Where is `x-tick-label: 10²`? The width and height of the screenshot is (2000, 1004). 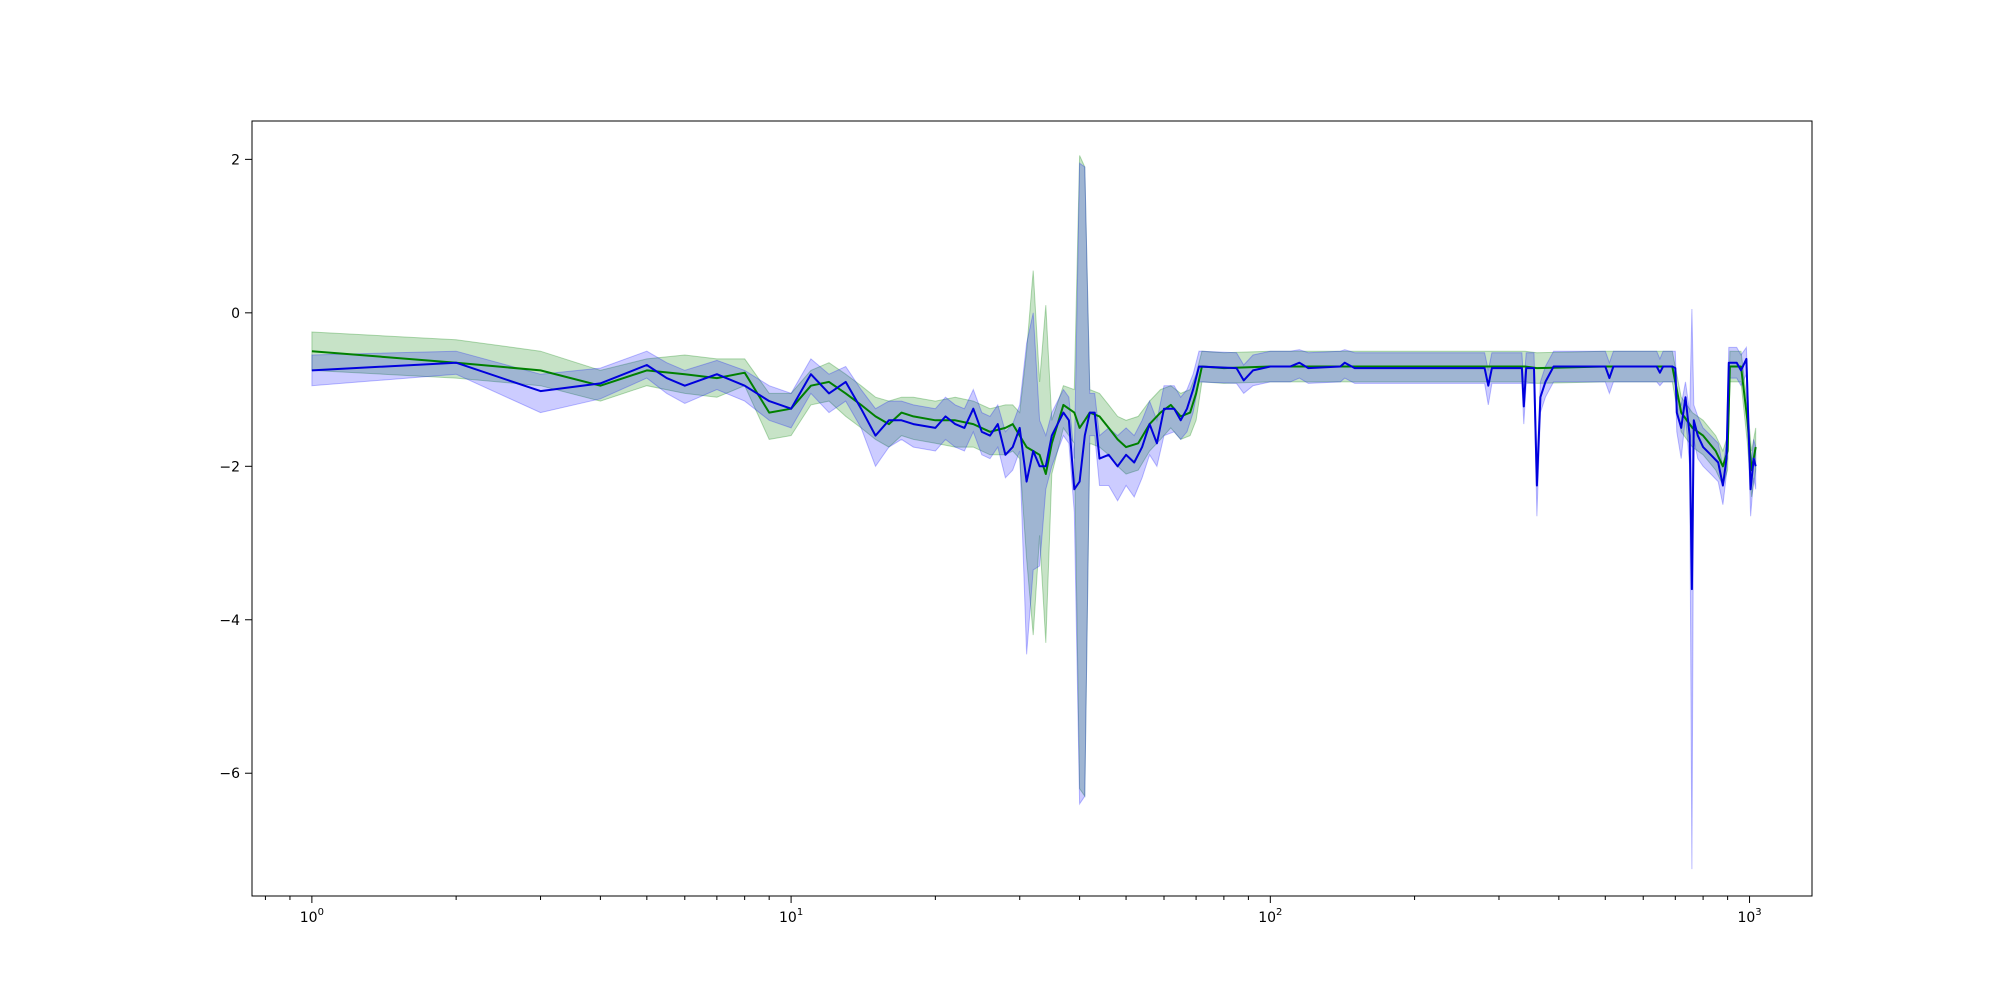 x-tick-label: 10² is located at coordinates (1270, 916).